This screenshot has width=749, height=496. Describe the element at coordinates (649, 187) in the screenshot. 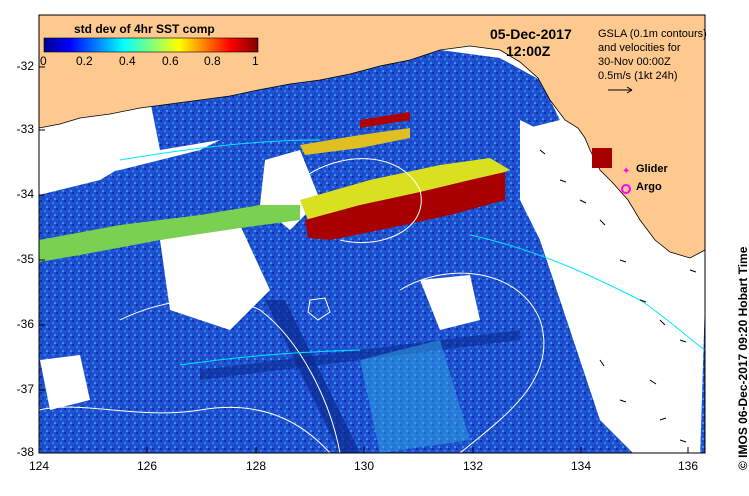

I see `legend-argo-label: Argo` at that location.